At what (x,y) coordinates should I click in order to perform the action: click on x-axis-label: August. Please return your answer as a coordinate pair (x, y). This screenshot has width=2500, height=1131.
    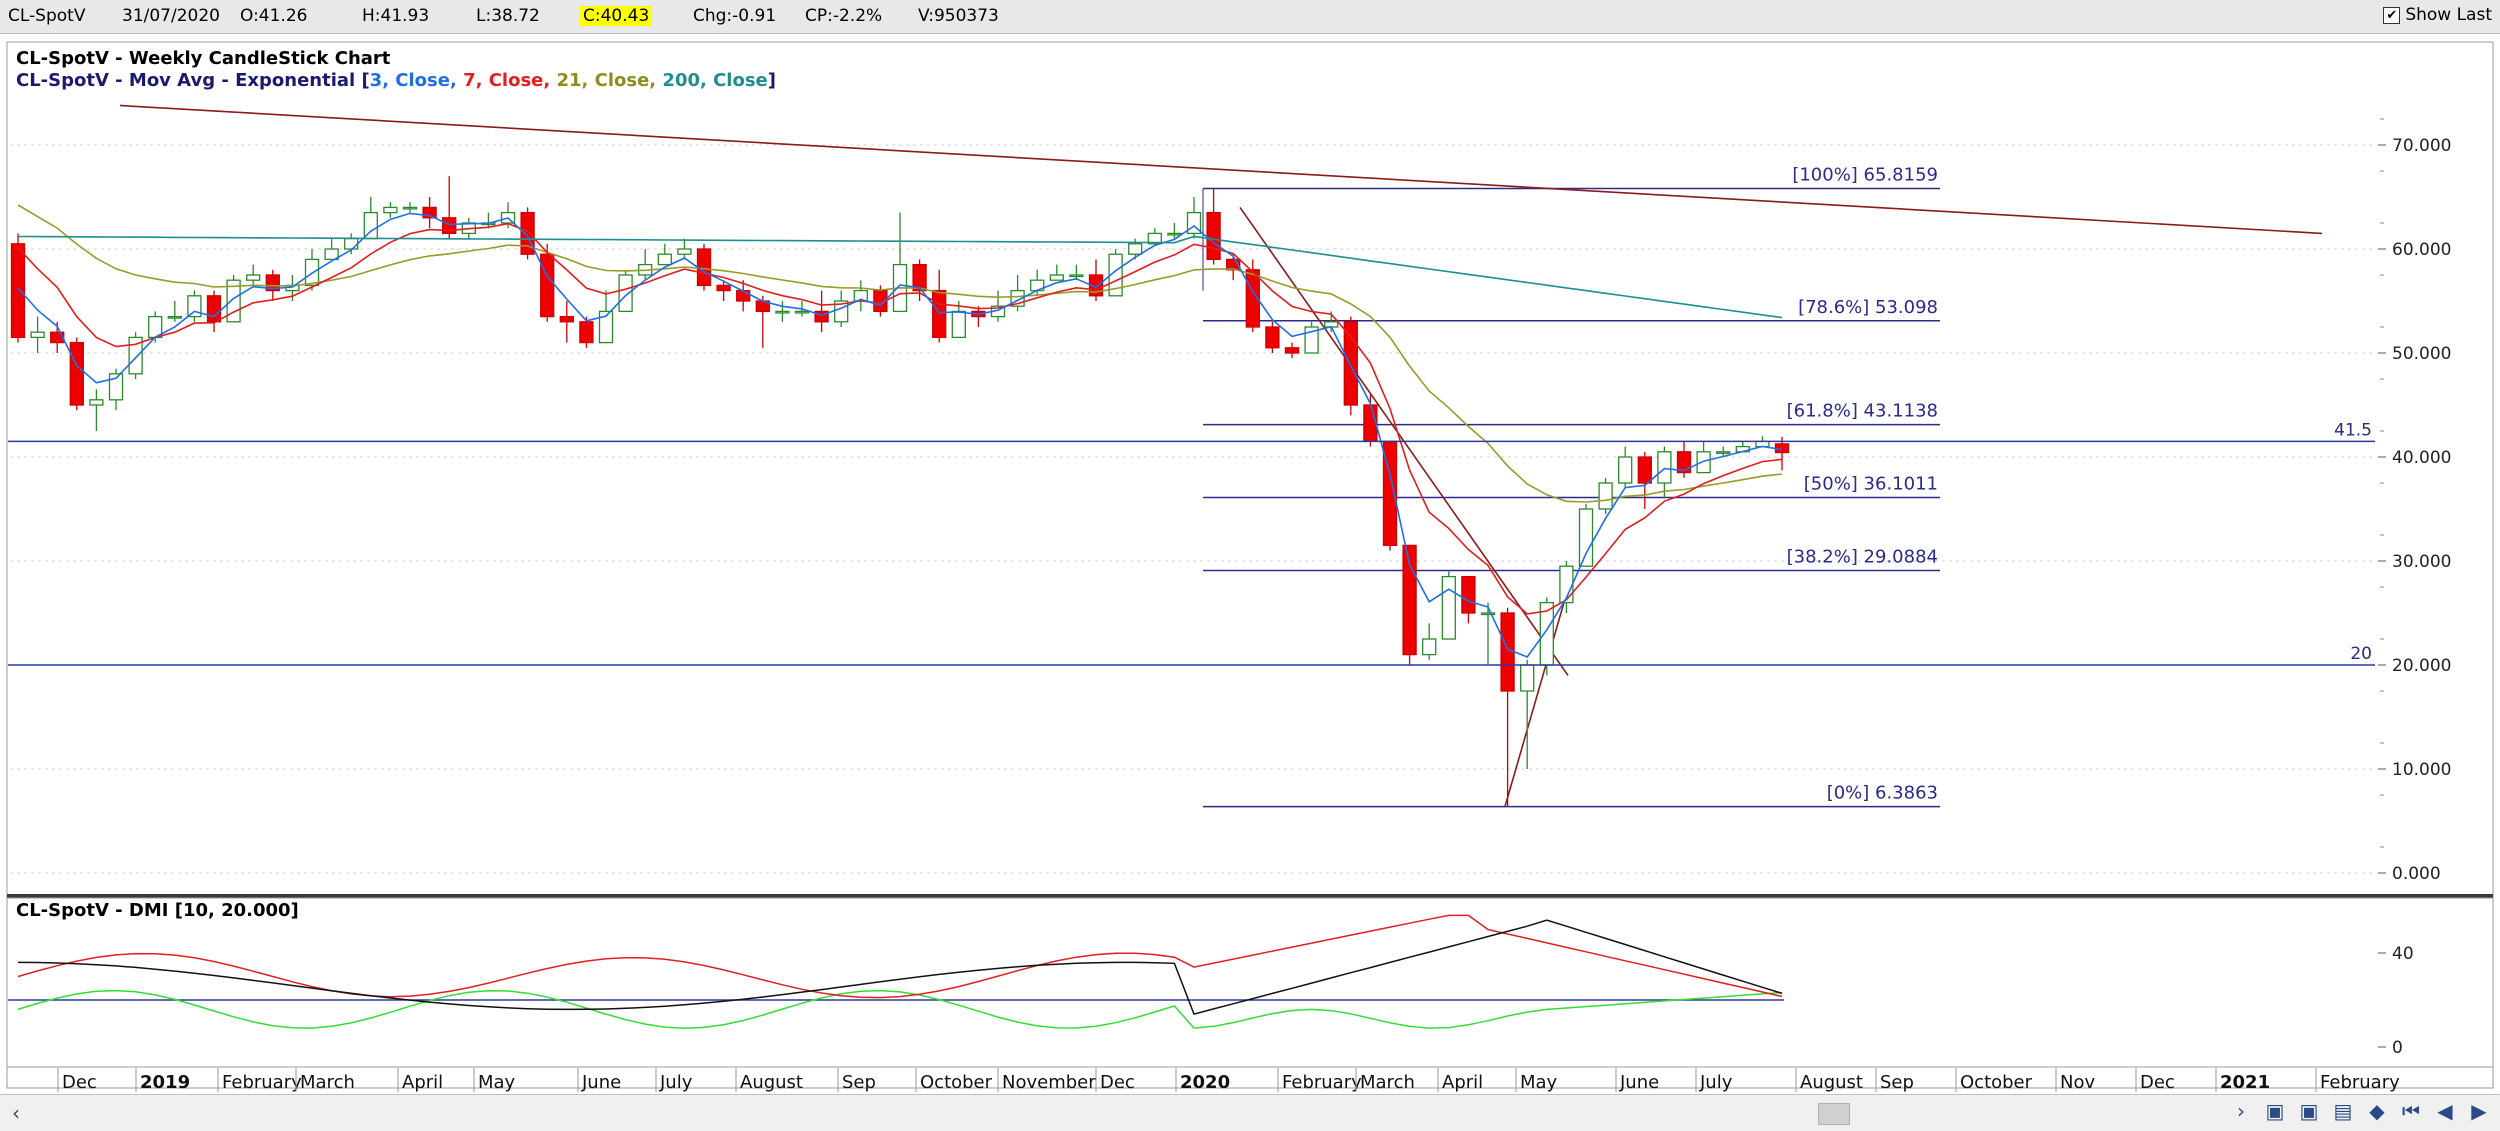
    Looking at the image, I should click on (1831, 1082).